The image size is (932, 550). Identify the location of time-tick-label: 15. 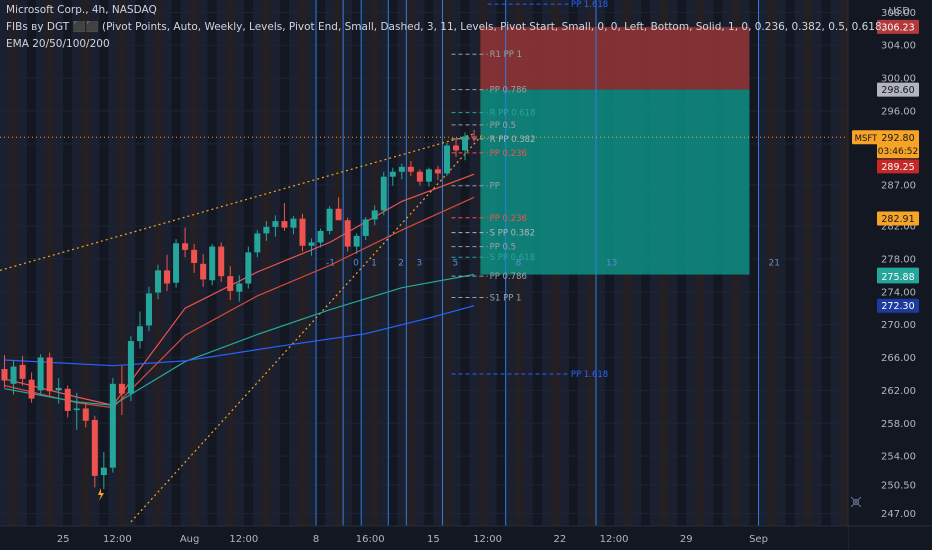
(433, 539).